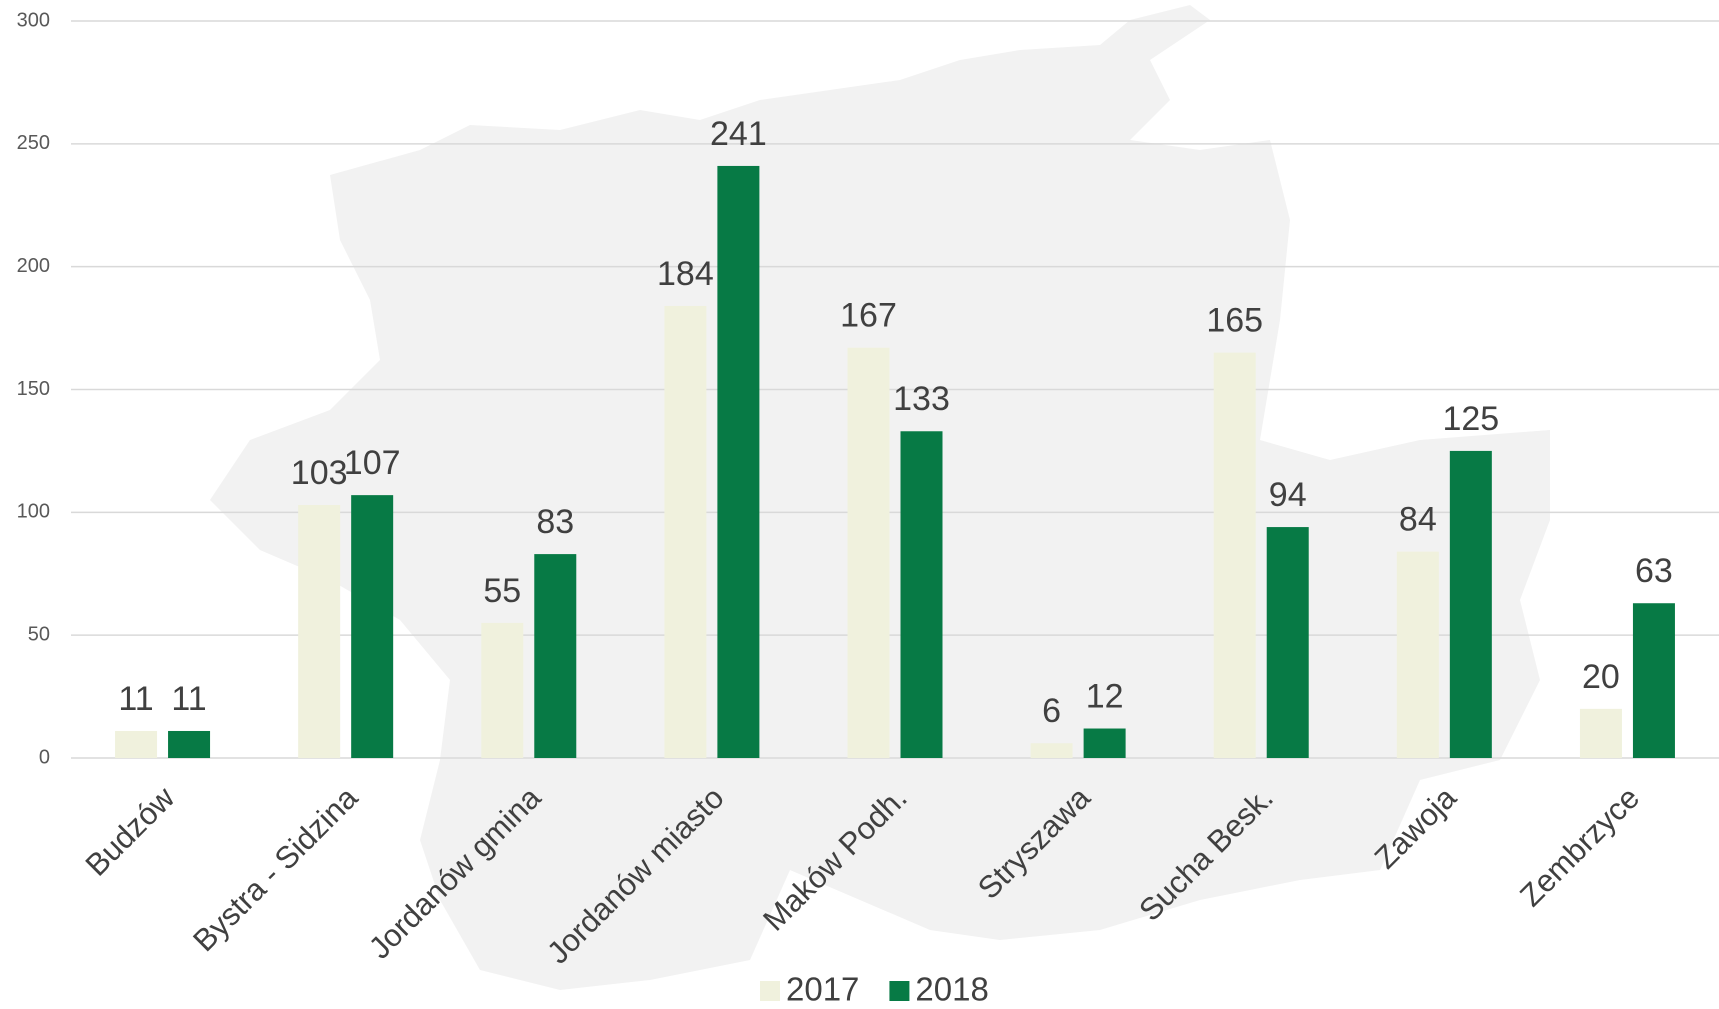 The width and height of the screenshot is (1719, 1009). I want to click on data-label: 94, so click(1288, 495).